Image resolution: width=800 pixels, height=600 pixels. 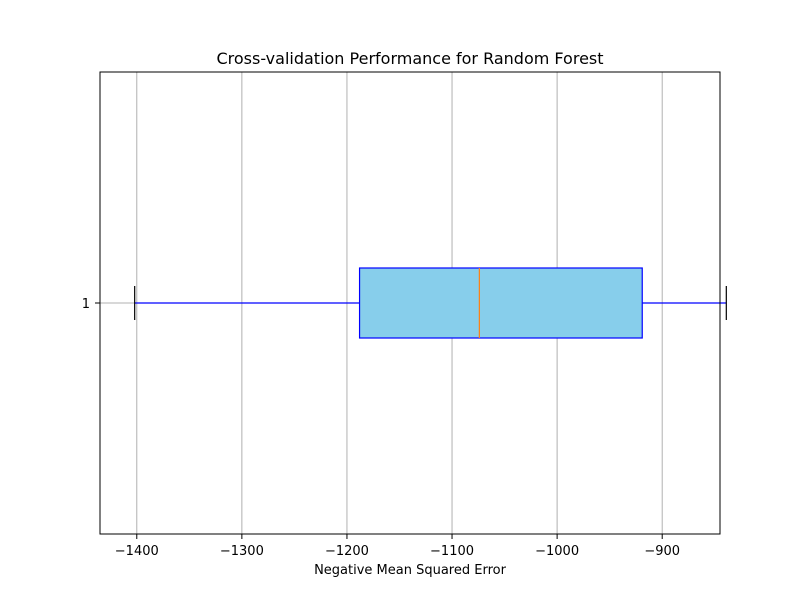 What do you see at coordinates (86, 304) in the screenshot?
I see `y-tick-label: 1` at bounding box center [86, 304].